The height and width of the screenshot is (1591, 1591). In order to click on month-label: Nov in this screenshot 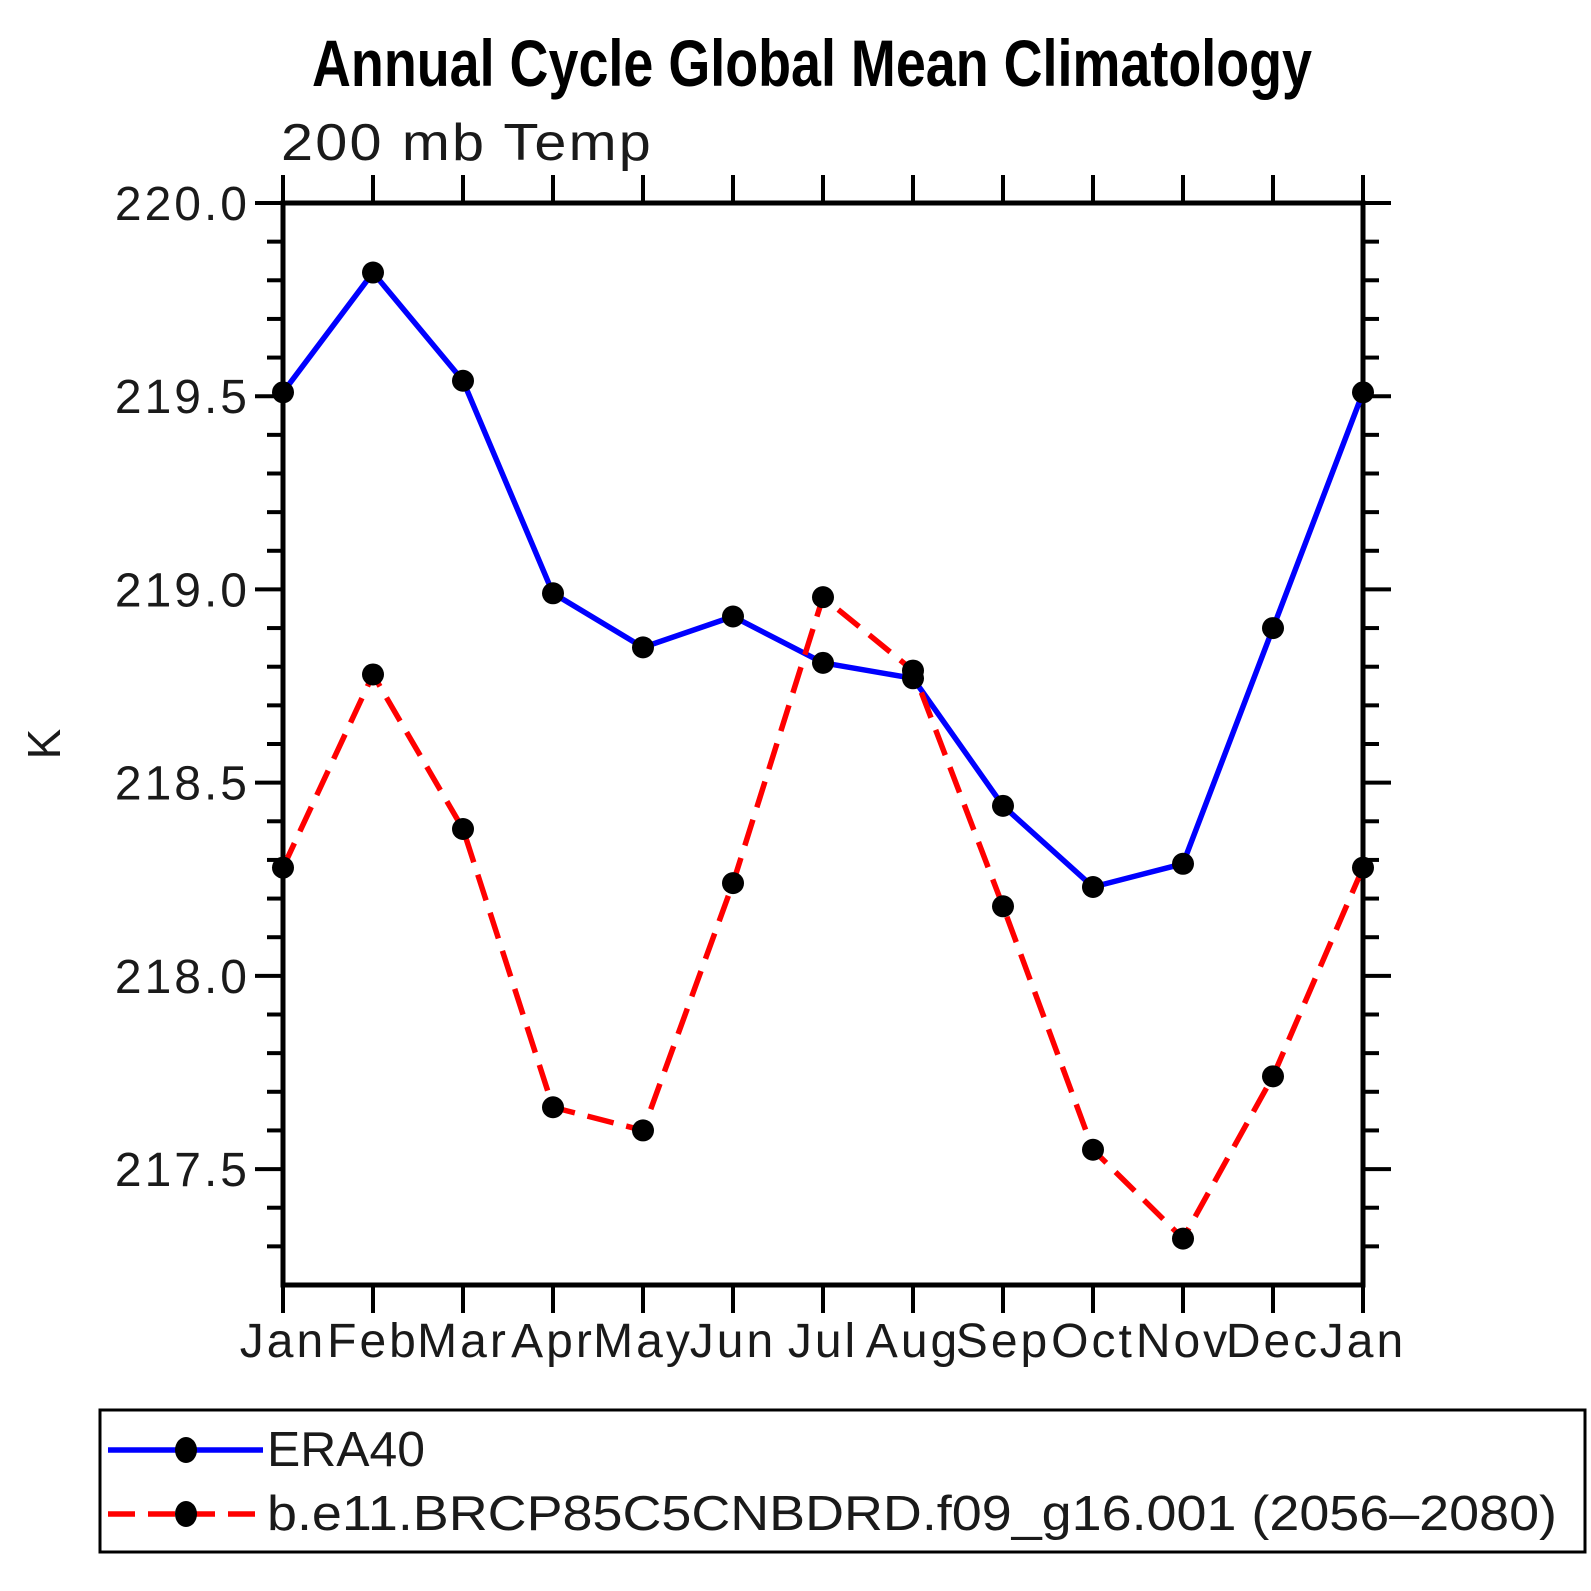, I will do `click(1183, 1341)`.